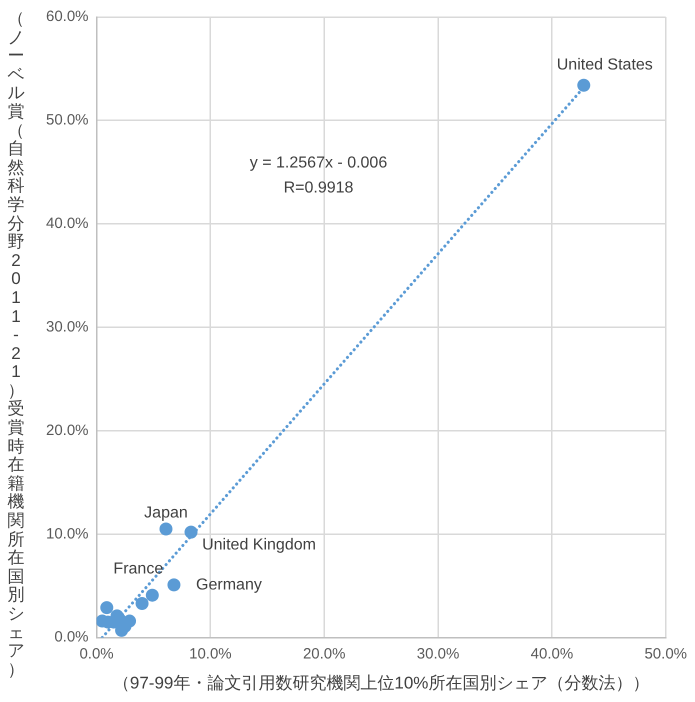  I want to click on x-tick-label: 50.0%, so click(666, 654).